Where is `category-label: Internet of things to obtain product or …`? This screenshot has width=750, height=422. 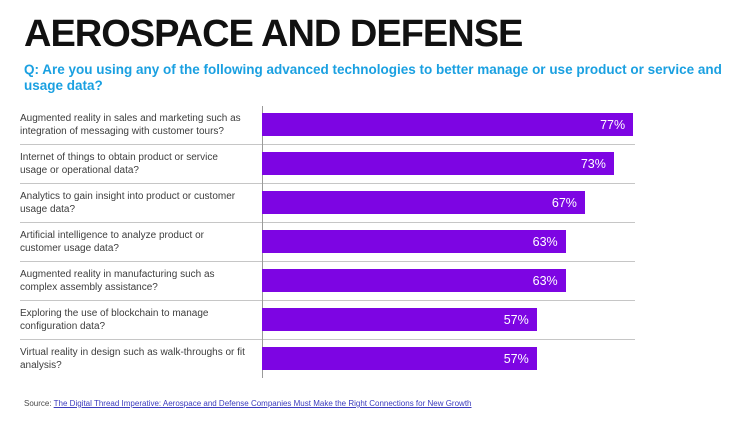
category-label: Internet of things to obtain product or … is located at coordinates (119, 163).